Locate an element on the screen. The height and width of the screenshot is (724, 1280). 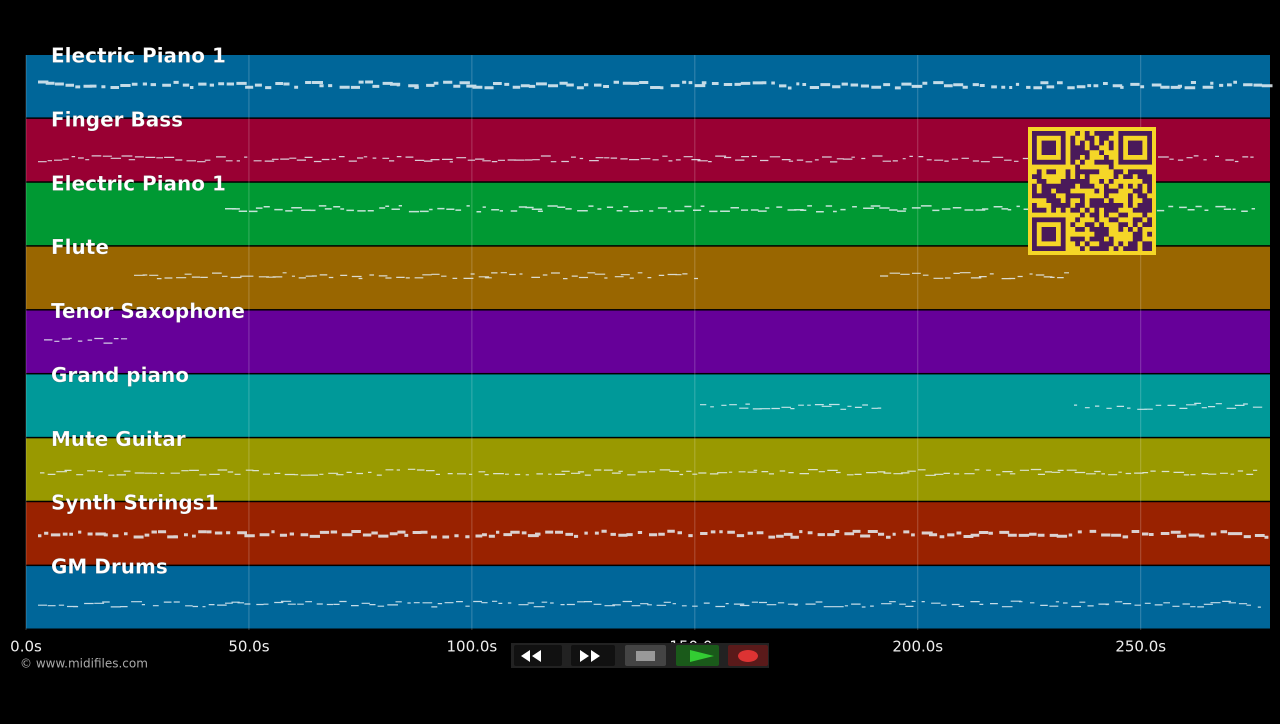
track-label: Synth Strings1 is located at coordinates (135, 503).